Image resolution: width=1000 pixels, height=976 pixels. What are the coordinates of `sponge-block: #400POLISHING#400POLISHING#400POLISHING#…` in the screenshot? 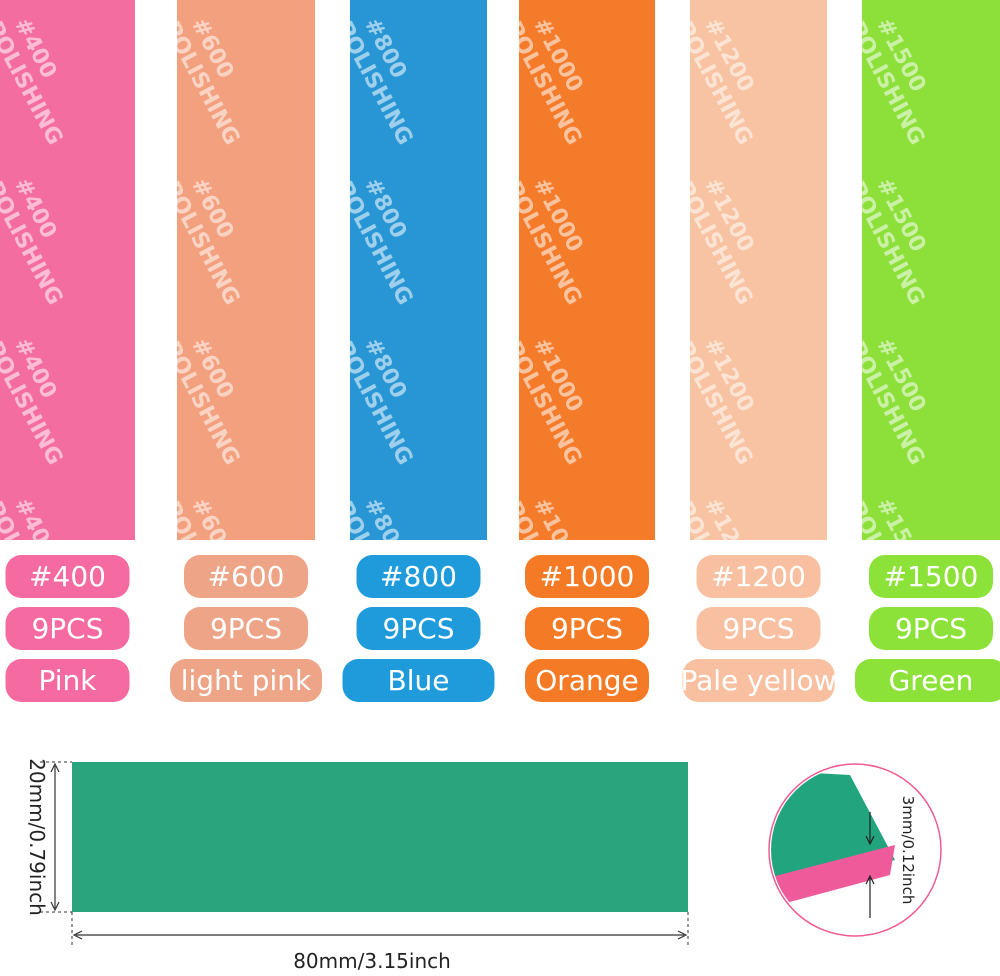 It's located at (67, 270).